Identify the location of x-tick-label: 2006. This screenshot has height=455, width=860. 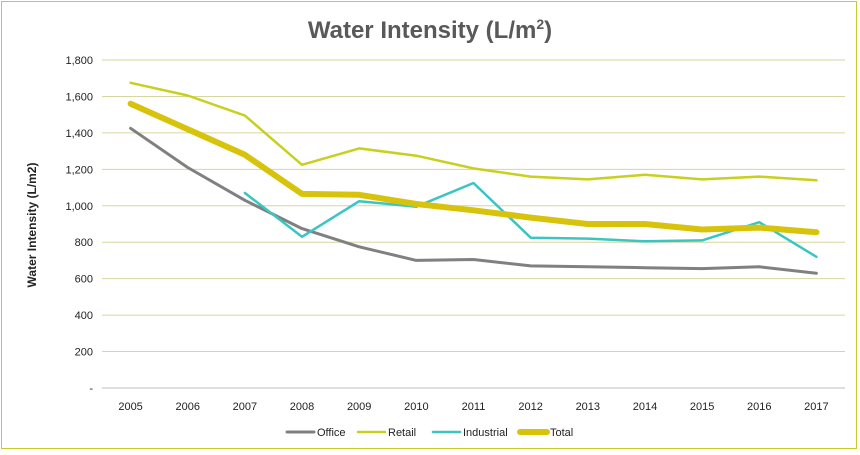
(187, 407).